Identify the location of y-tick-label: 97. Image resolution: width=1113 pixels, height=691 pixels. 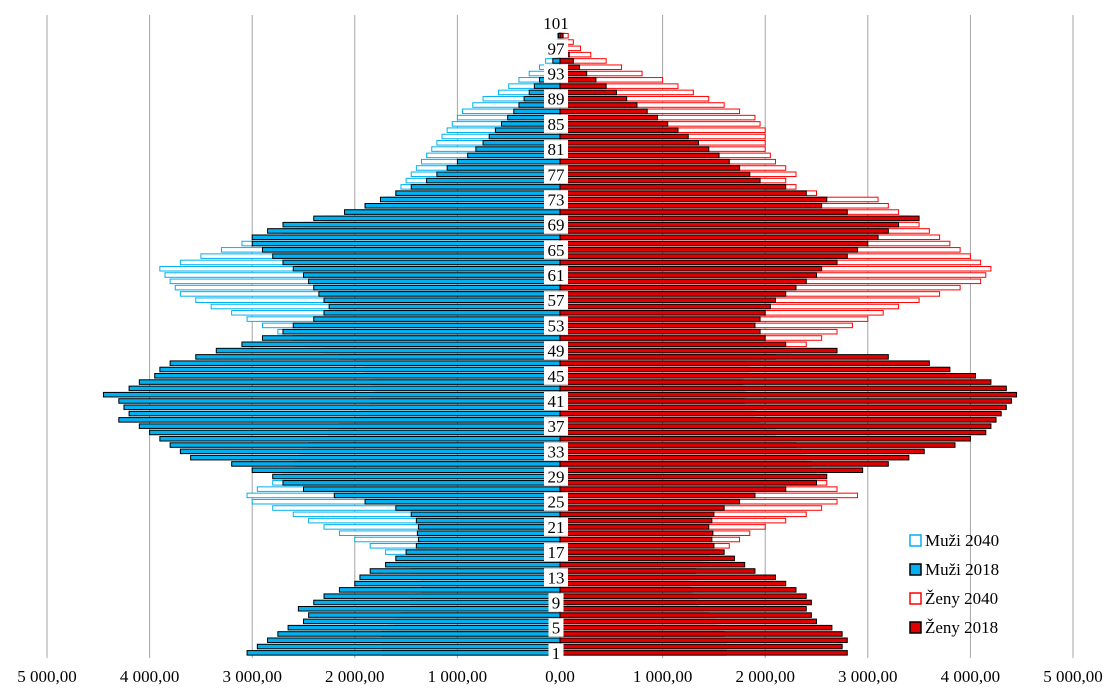
(557, 48).